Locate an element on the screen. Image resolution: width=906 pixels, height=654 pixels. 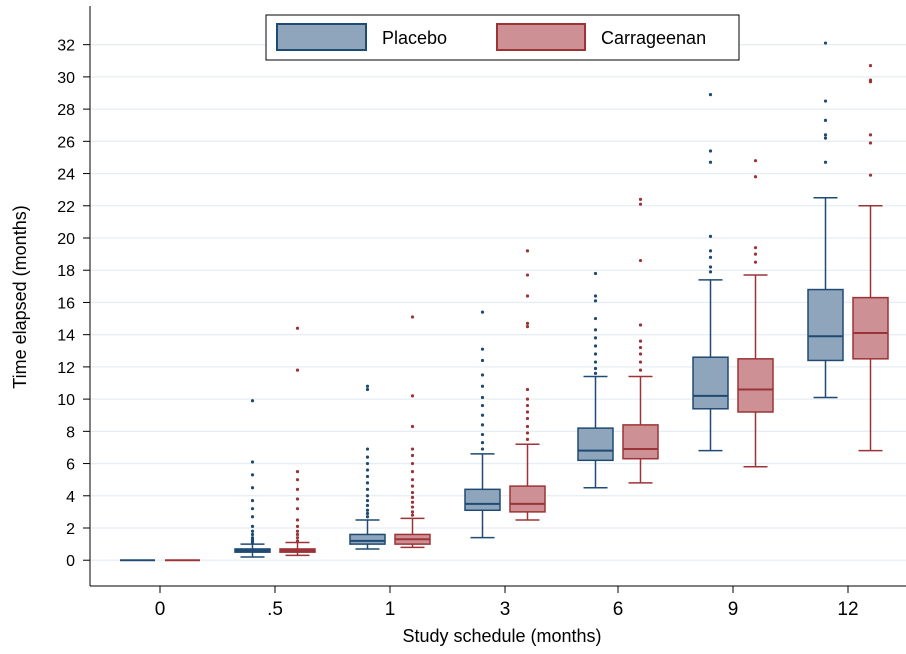
legend-label-placebo: Placebo is located at coordinates (414, 38).